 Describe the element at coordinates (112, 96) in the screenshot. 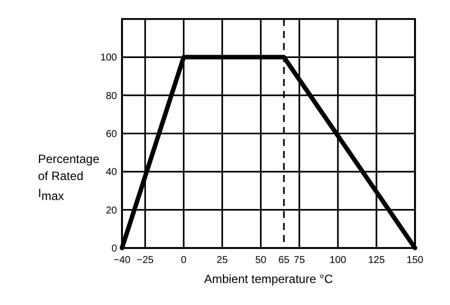

I see `y-tick-label: 80` at that location.